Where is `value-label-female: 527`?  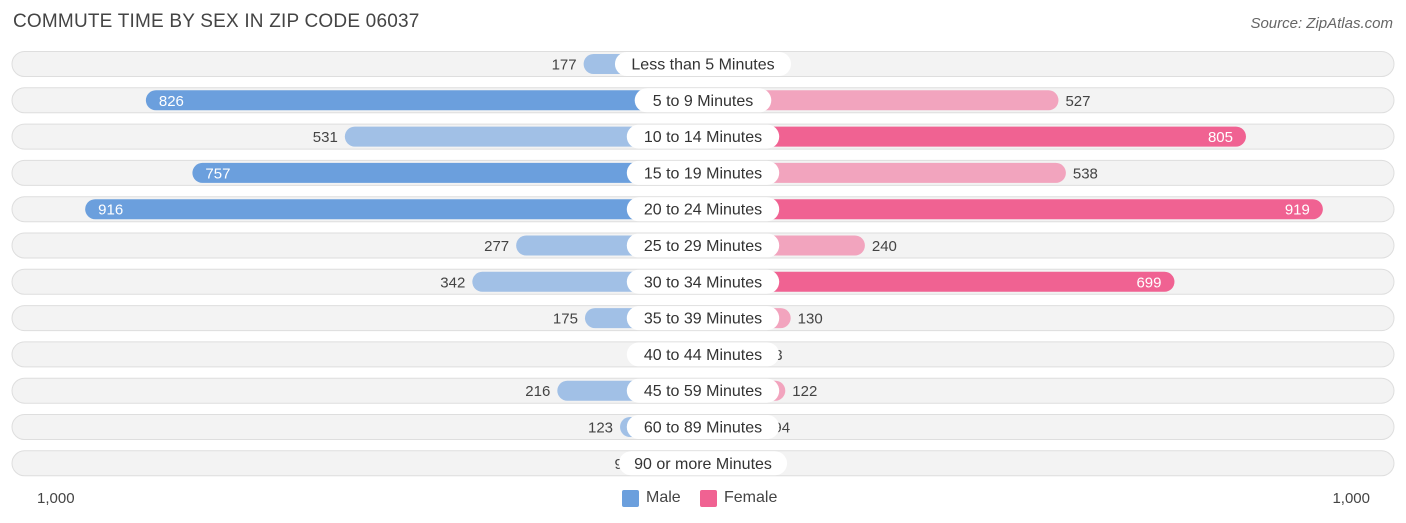
value-label-female: 527 is located at coordinates (1077, 101).